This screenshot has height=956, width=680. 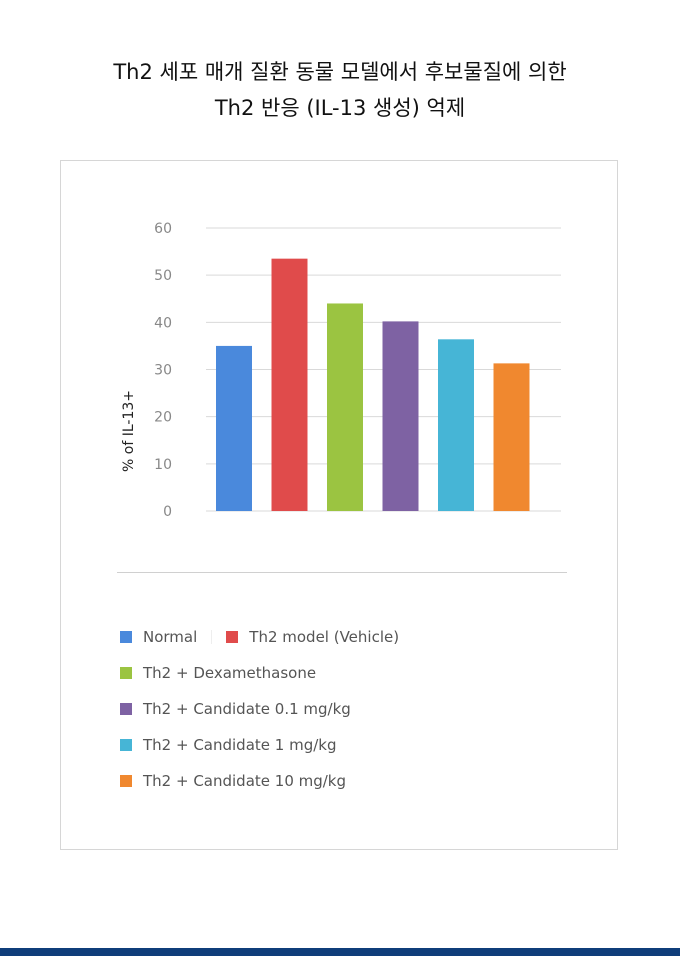 I want to click on chart-title-line-1: Th2 세포 매개 질환 동물 모델에서 후보물질에 의한, so click(x=340, y=72).